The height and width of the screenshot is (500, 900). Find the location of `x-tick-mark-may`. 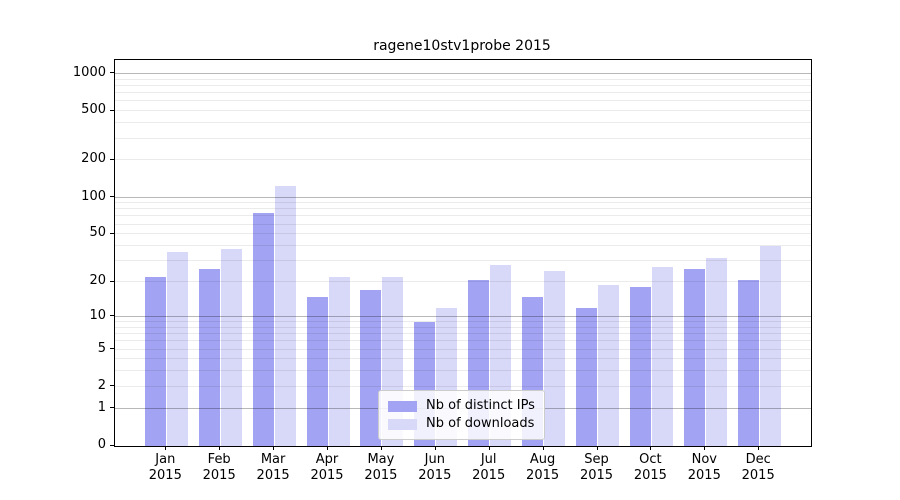

x-tick-mark-may is located at coordinates (381, 448).